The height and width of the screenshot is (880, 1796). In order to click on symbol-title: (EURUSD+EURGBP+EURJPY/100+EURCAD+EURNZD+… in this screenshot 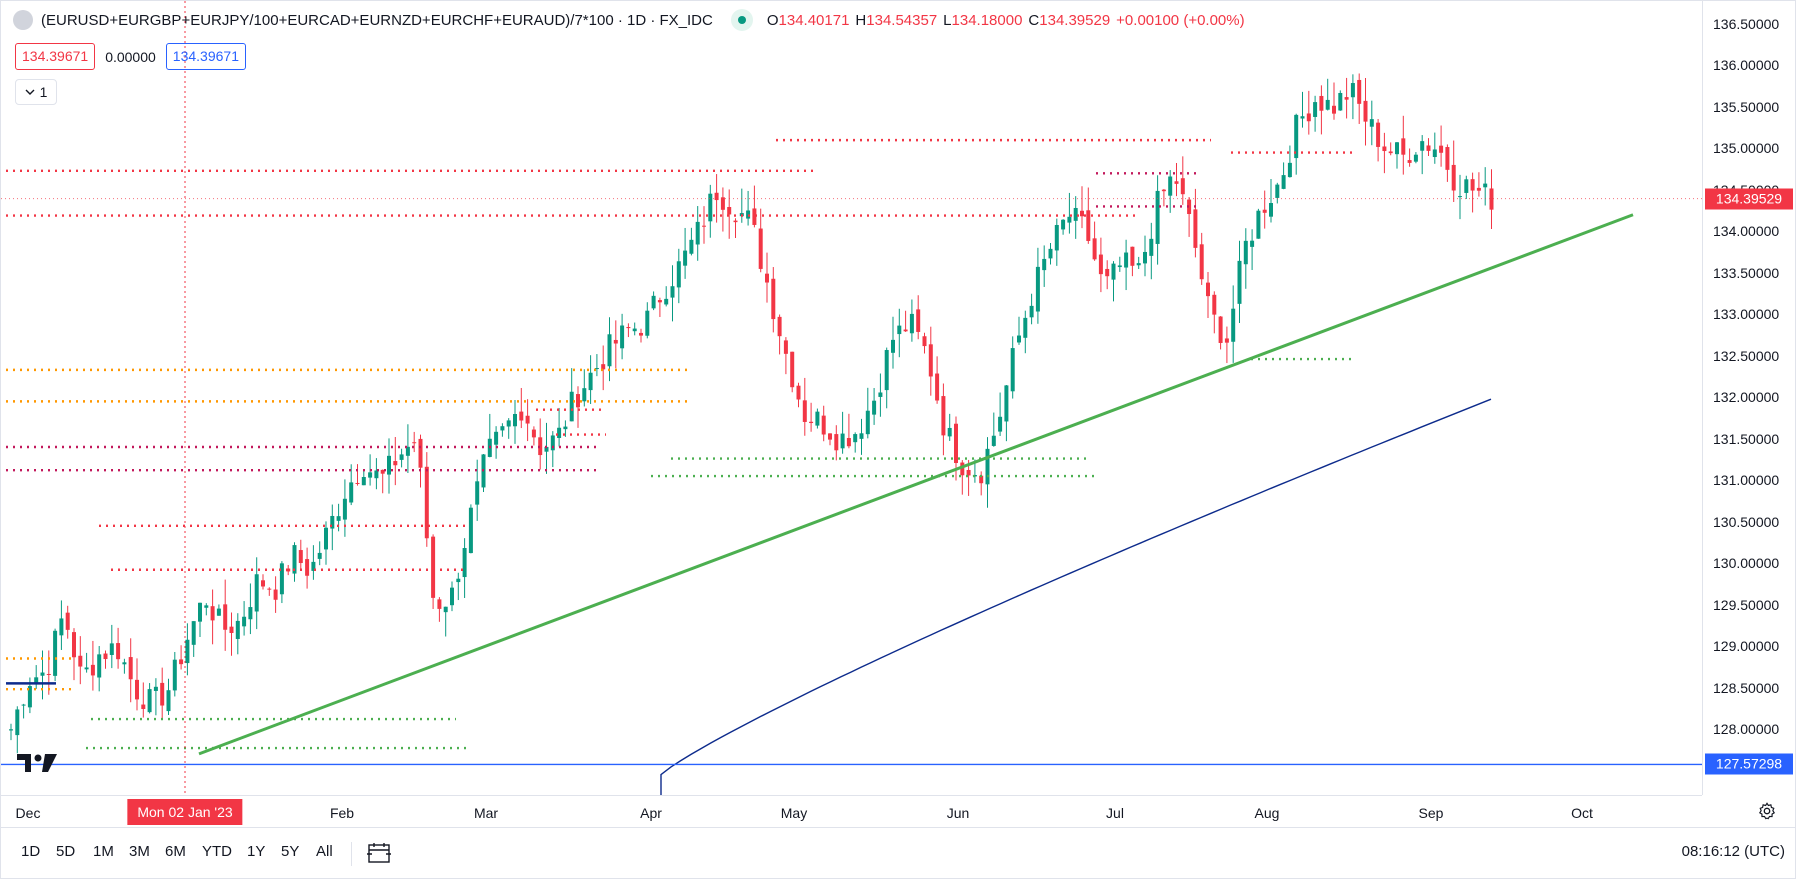, I will do `click(377, 20)`.